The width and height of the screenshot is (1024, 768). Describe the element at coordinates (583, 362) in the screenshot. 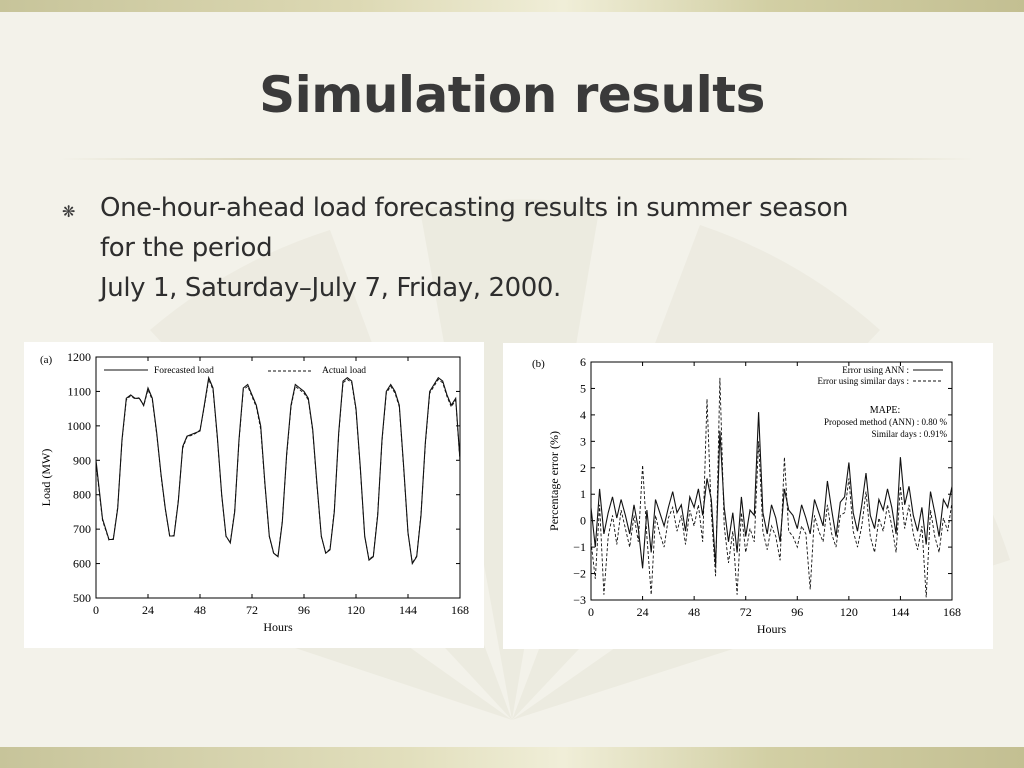

I see `y-tick-label: 6` at that location.